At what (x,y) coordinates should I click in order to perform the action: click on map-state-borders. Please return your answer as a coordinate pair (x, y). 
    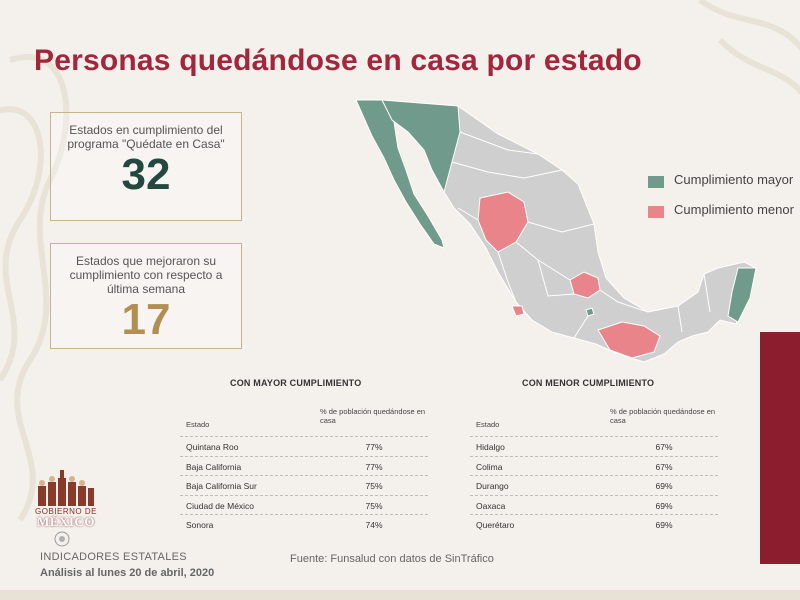
    Looking at the image, I should click on (581, 235).